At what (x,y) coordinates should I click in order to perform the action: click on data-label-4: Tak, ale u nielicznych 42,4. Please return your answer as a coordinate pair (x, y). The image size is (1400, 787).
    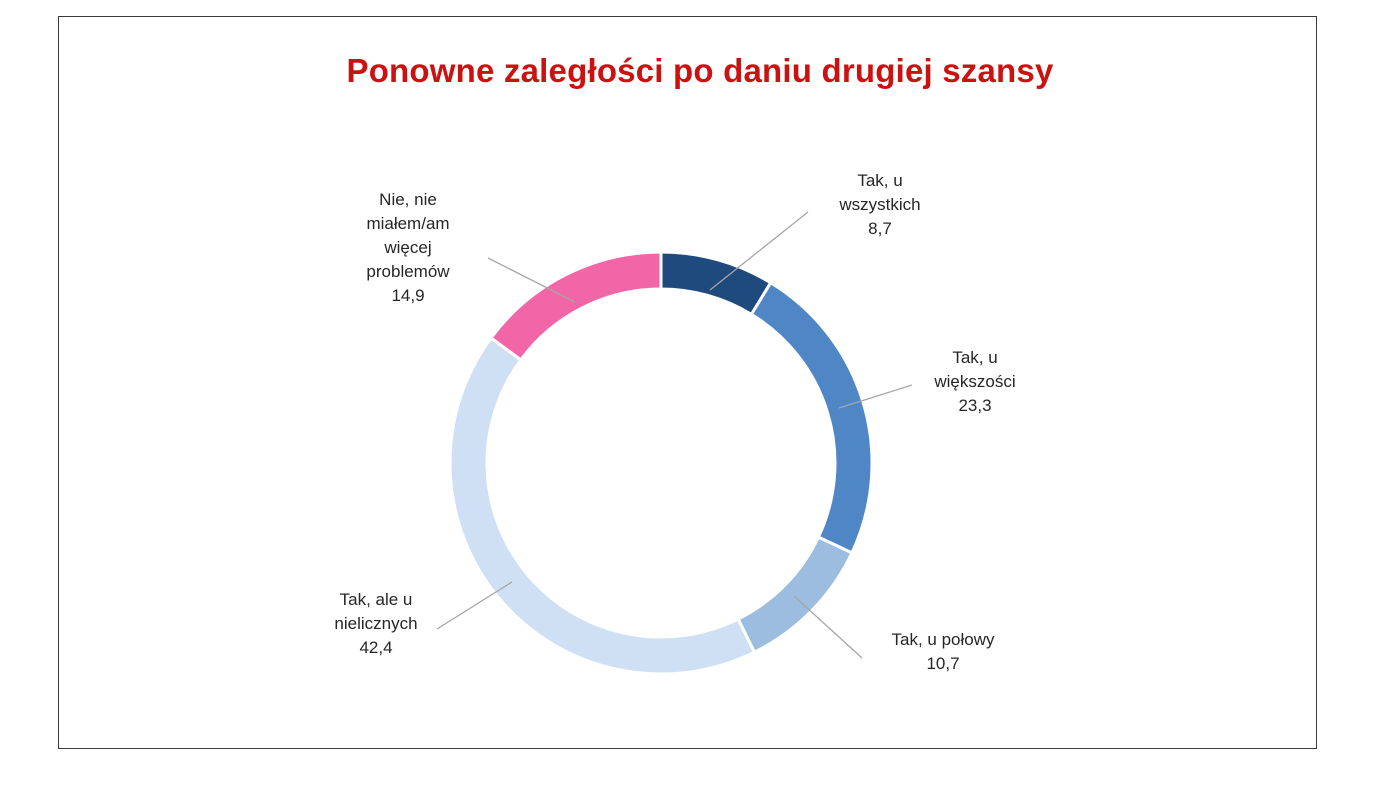
    Looking at the image, I should click on (375, 623).